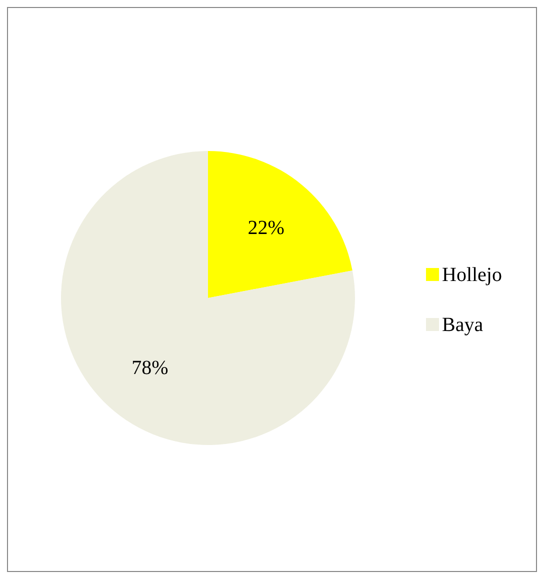  I want to click on legend-label: Hollejo, so click(472, 275).